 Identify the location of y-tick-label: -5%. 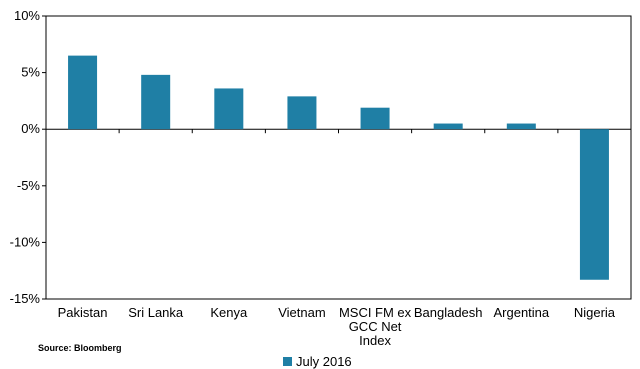
(29, 185).